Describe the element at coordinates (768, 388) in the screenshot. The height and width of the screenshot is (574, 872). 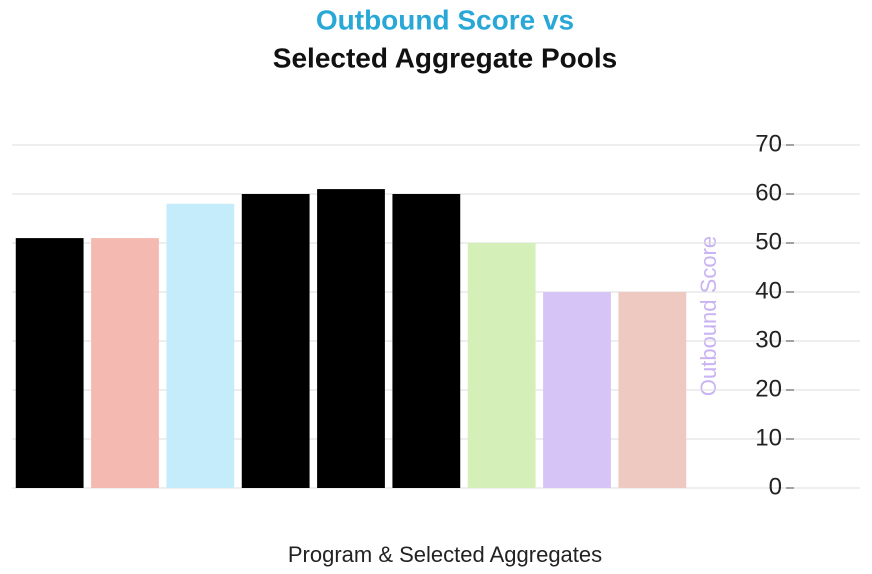
I see `y-tick-label: 20` at that location.